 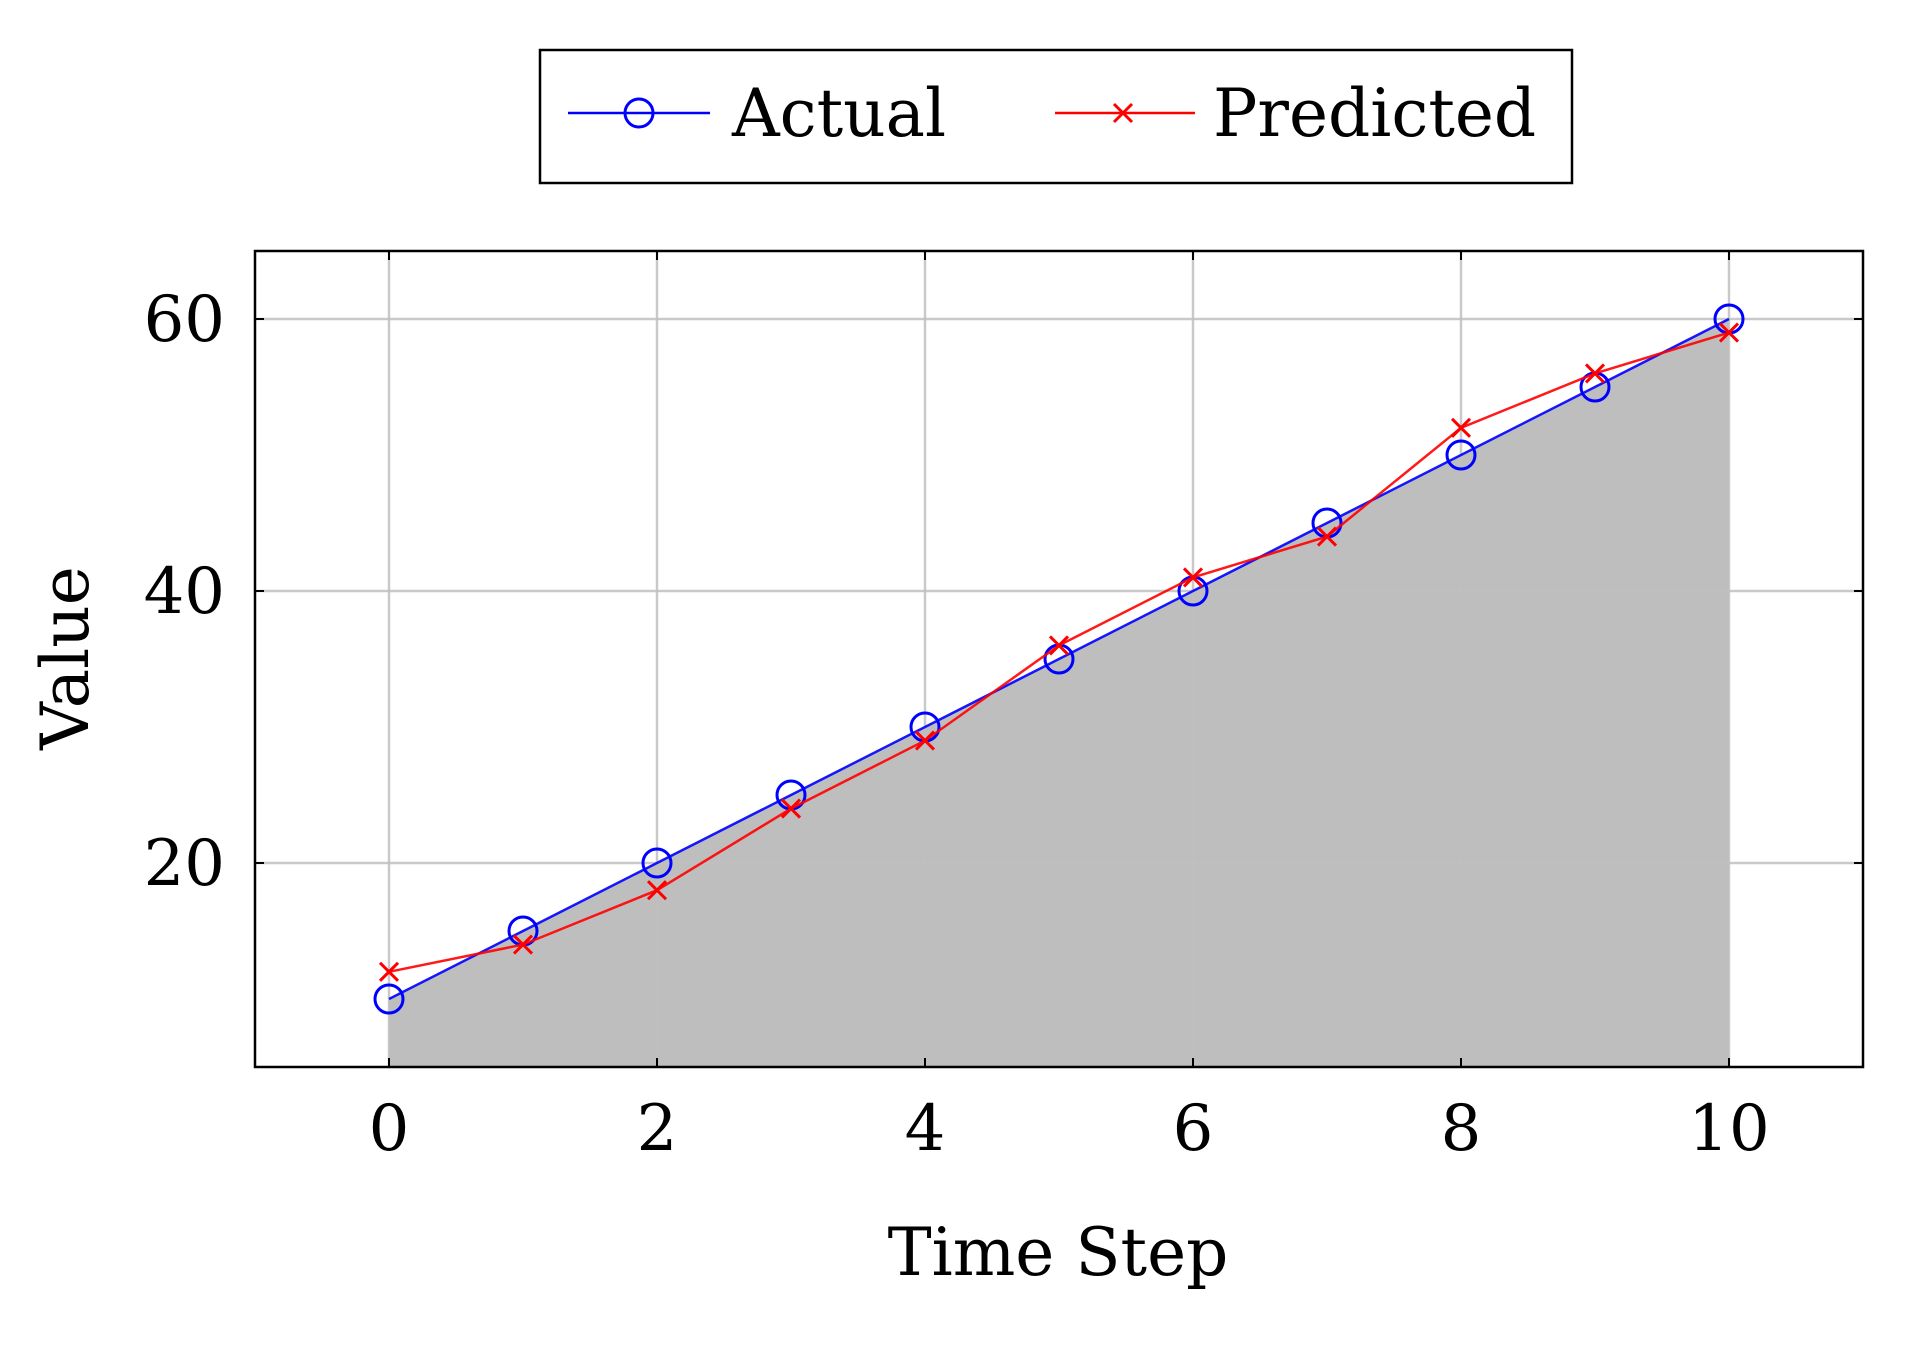 What do you see at coordinates (838, 113) in the screenshot?
I see `legend-label-actual: Actual` at bounding box center [838, 113].